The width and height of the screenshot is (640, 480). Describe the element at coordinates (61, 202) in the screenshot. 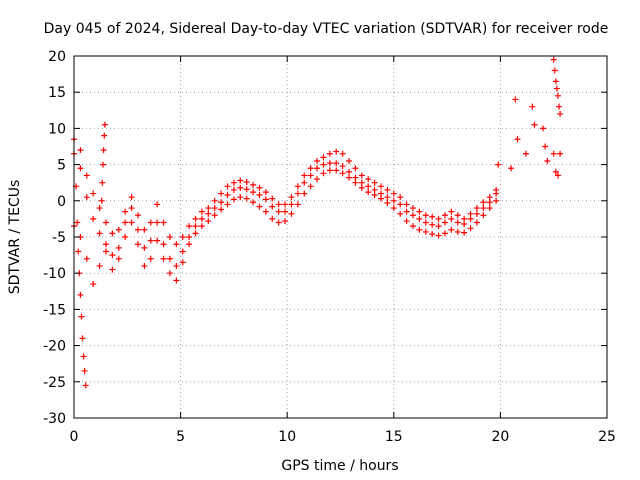

I see `y-tick-label: 0` at that location.